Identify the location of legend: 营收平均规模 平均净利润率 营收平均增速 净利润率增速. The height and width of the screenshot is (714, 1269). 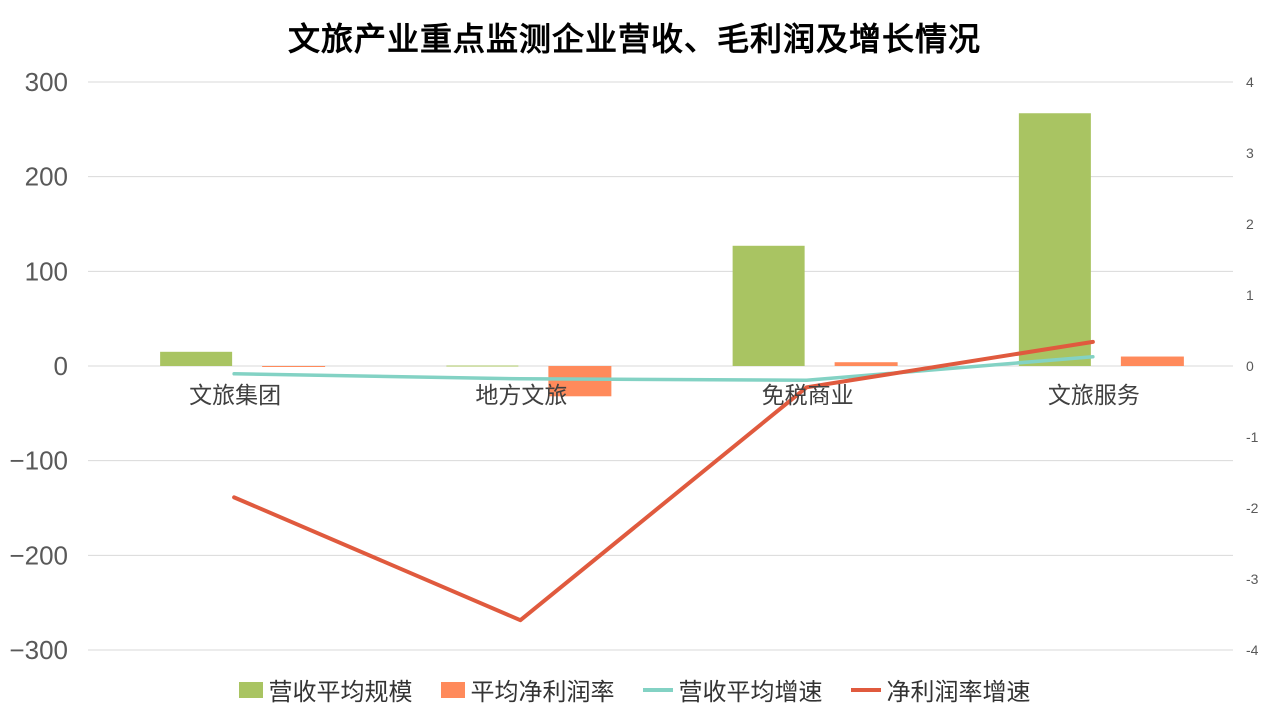
(634, 689).